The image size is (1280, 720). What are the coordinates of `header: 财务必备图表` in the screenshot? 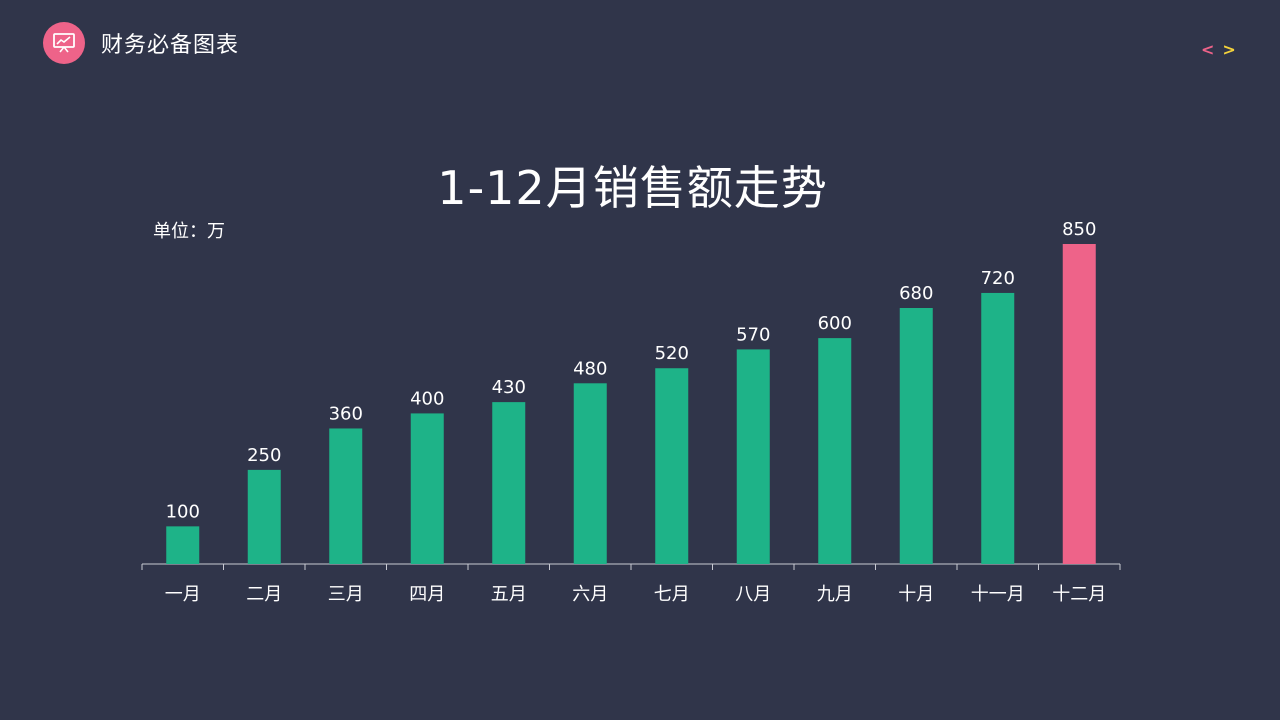 It's located at (141, 43).